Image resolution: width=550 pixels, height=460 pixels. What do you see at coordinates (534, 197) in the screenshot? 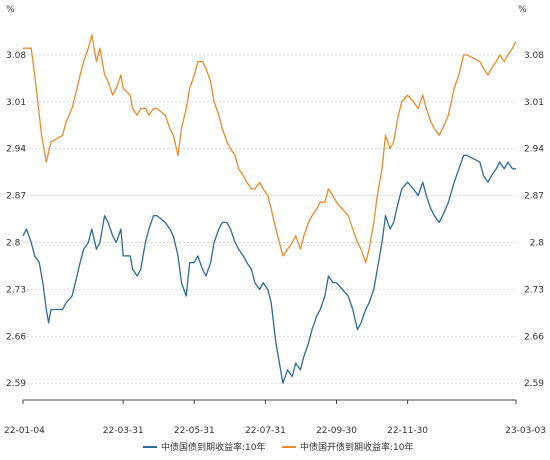
I see `y-right-tick-label: 2.87` at bounding box center [534, 197].